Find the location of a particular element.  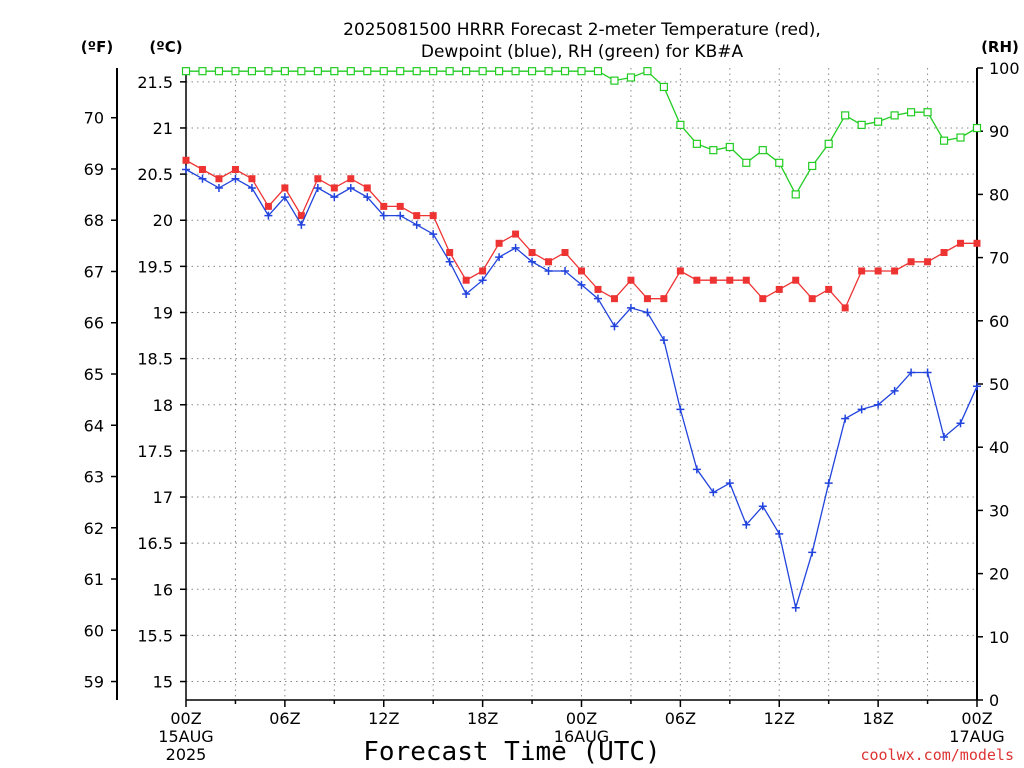

fahrenheit-tick-label: 68 is located at coordinates (94, 220).